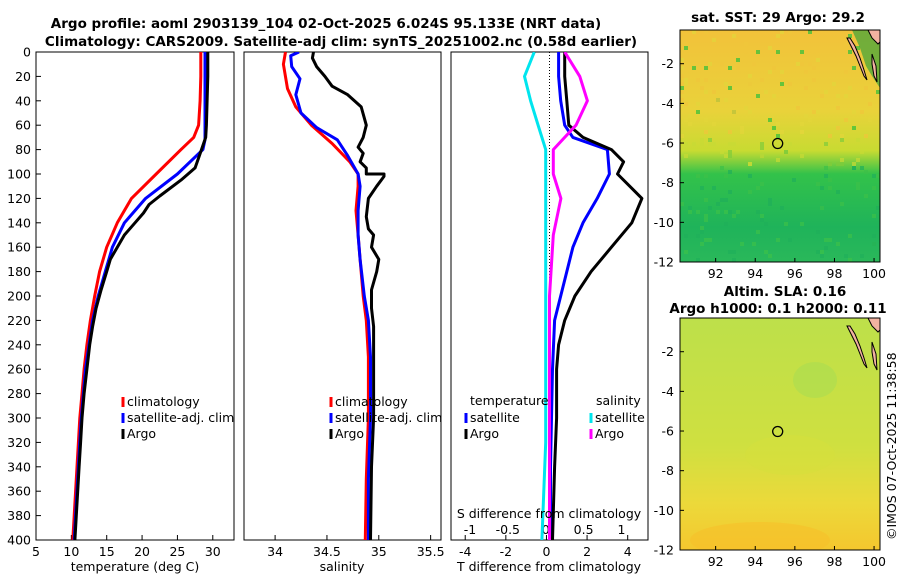 Image resolution: width=900 pixels, height=580 pixels. Describe the element at coordinates (835, 273) in the screenshot. I see `sst-map-x-tick-label: 98` at that location.